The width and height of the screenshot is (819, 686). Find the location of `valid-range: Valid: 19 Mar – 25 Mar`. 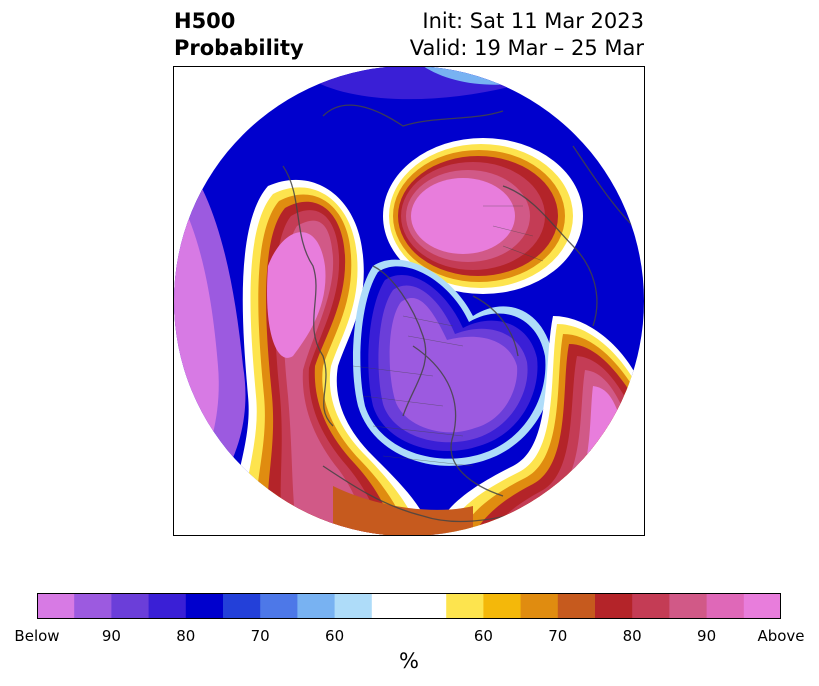

valid-range: Valid: 19 Mar – 25 Mar is located at coordinates (526, 48).